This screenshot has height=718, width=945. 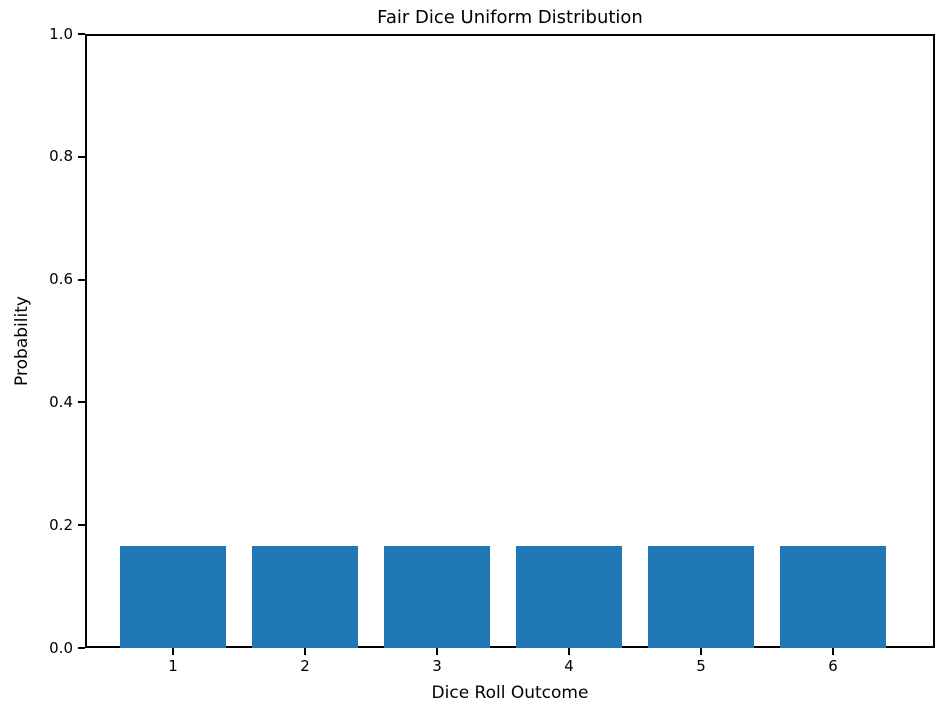 What do you see at coordinates (61, 156) in the screenshot?
I see `y-tick-label: 0.8` at bounding box center [61, 156].